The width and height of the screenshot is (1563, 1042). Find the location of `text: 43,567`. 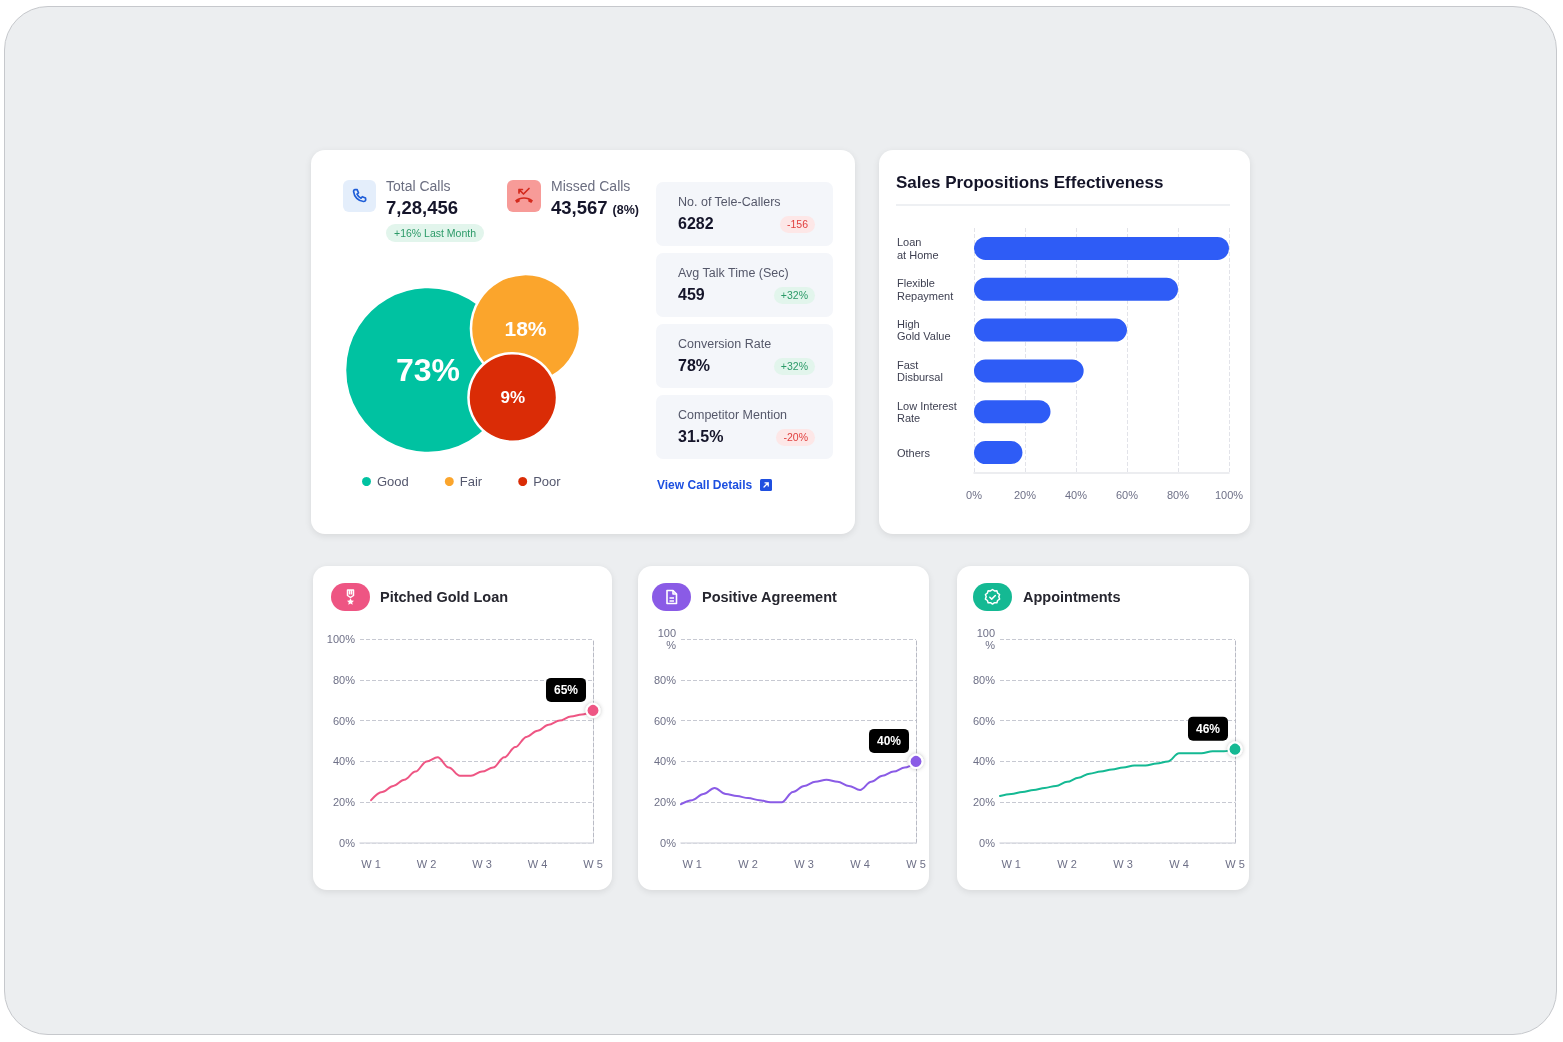

text: 43,567 is located at coordinates (579, 208).